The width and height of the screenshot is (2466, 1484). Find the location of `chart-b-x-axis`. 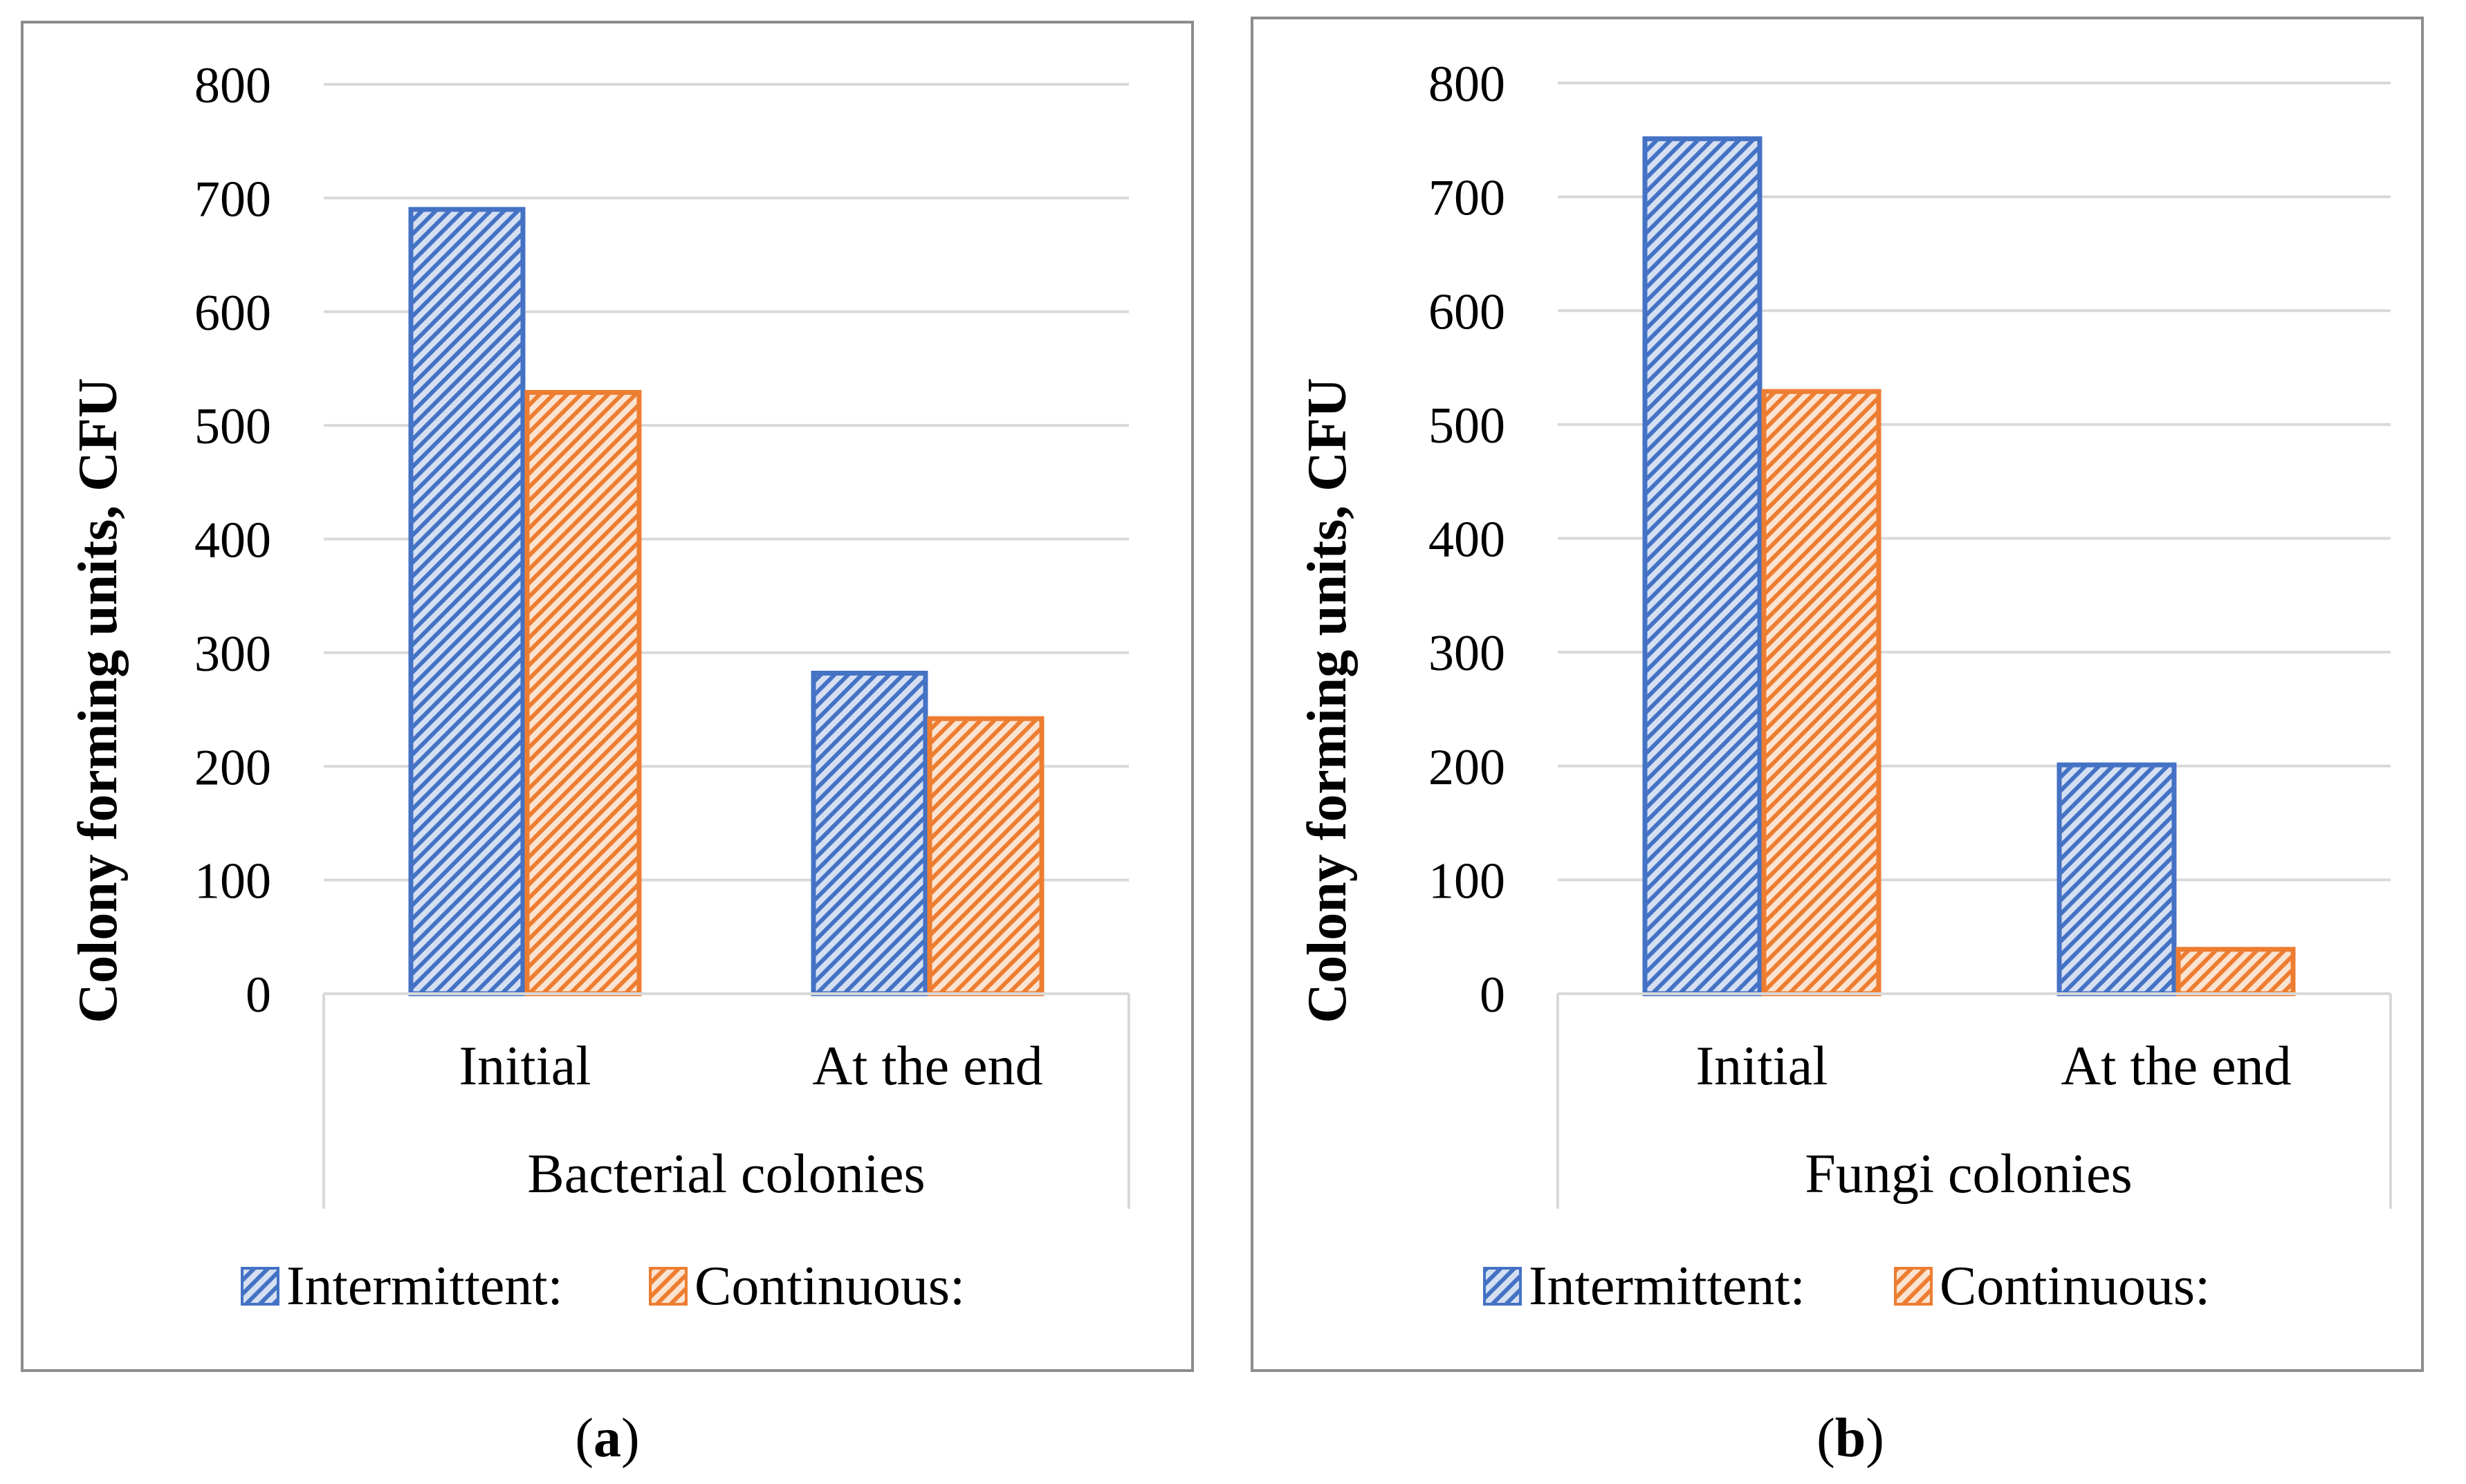

chart-b-x-axis is located at coordinates (1974, 1100).